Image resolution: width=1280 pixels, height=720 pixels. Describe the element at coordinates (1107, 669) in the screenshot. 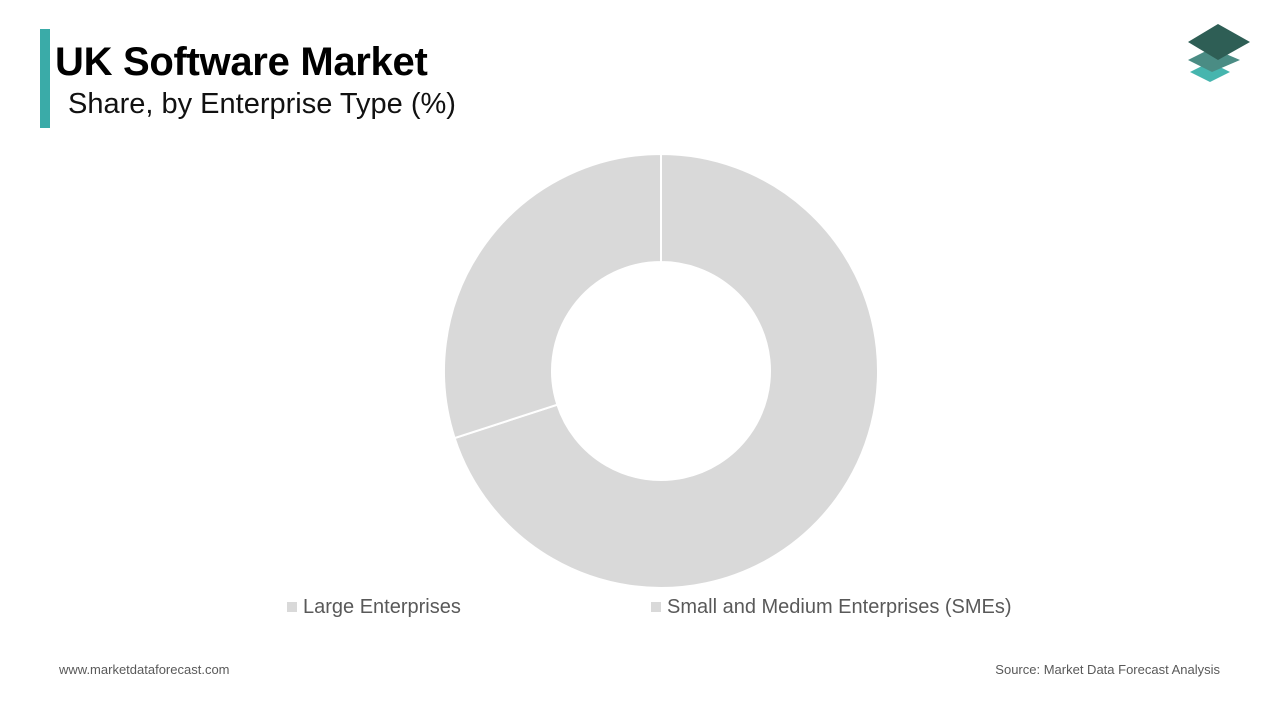

I see `footer-source: Source: Market Data Forecast Analysis` at that location.